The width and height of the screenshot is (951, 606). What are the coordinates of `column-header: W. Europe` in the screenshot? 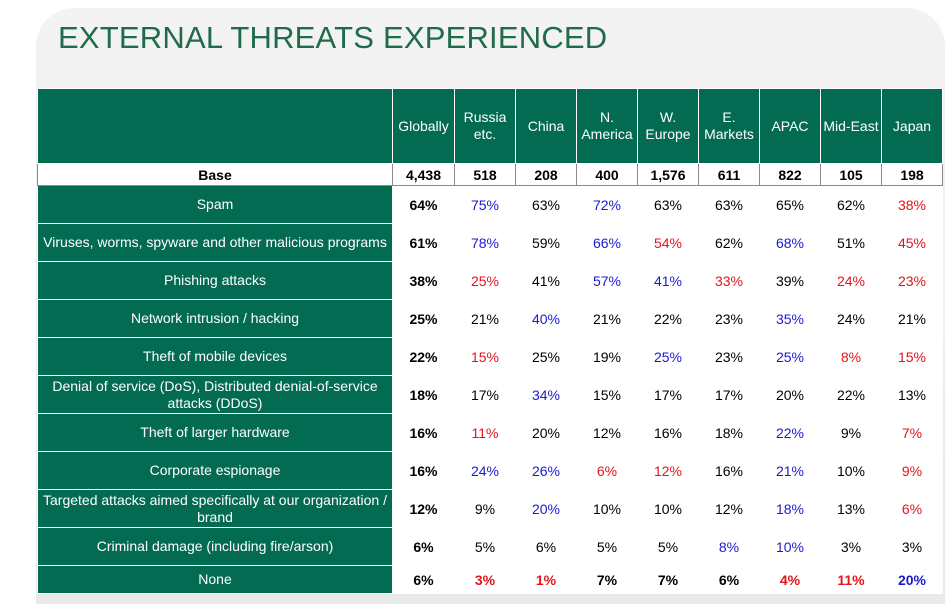 It's located at (668, 126).